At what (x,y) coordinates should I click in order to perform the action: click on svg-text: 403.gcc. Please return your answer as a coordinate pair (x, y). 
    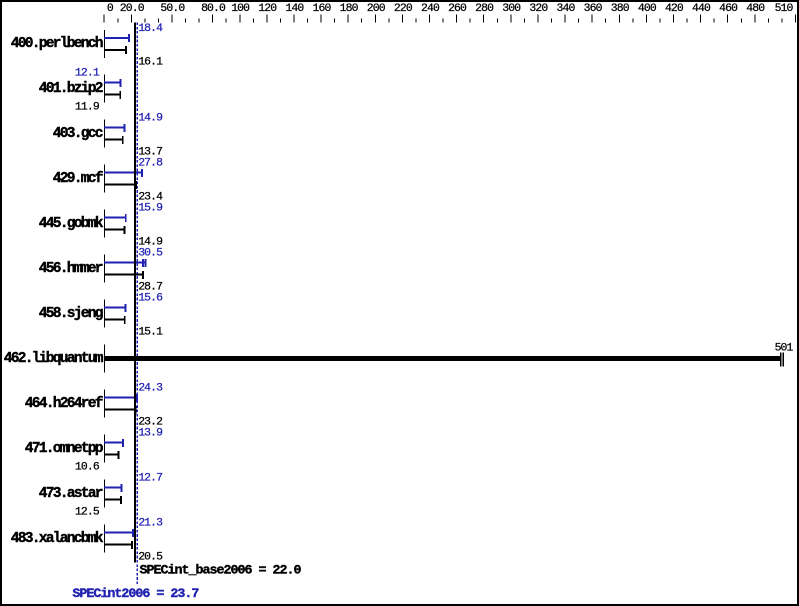
    Looking at the image, I should click on (78, 134).